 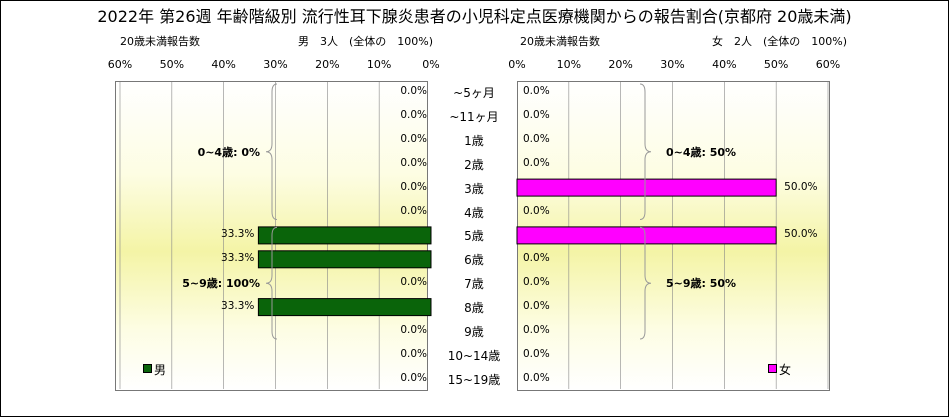 I want to click on male-tick-label: 40%, so click(x=223, y=64).